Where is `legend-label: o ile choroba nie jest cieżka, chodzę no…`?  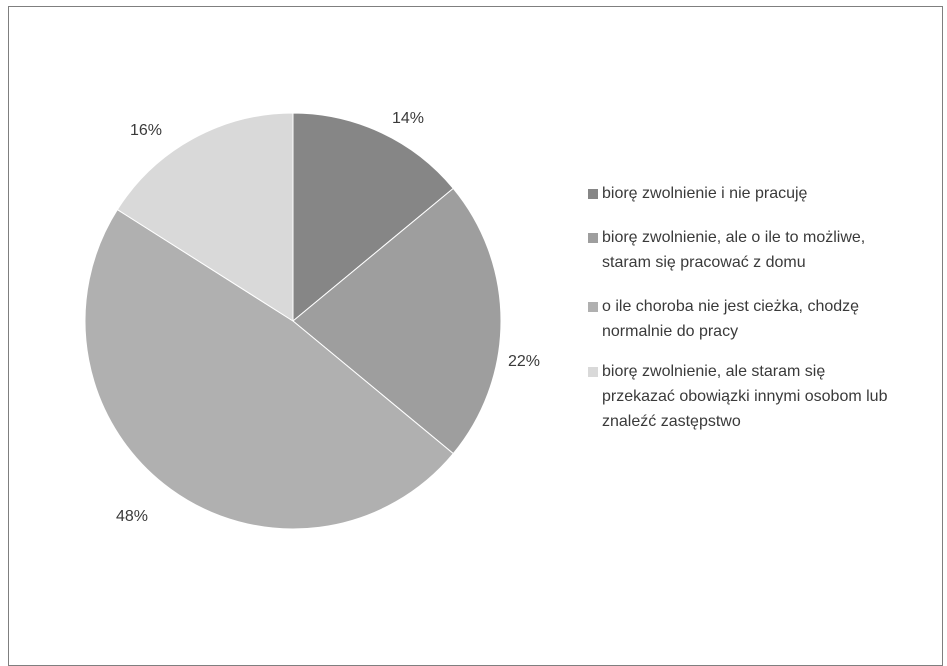 legend-label: o ile choroba nie jest cieżka, chodzę no… is located at coordinates (731, 319).